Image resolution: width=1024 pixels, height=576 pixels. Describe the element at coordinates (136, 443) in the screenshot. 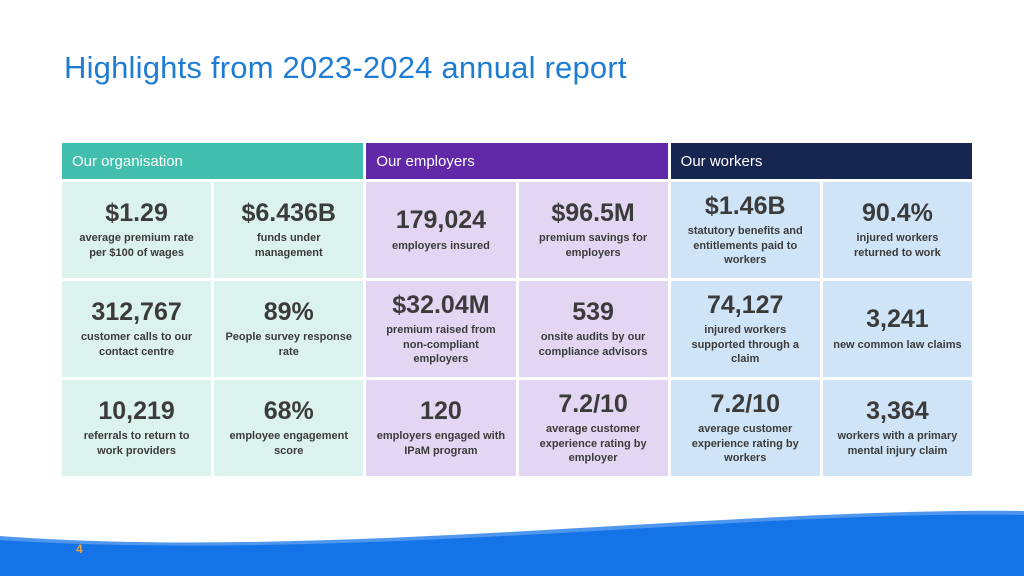

I see `stat-label: referrals to return to work providers` at that location.